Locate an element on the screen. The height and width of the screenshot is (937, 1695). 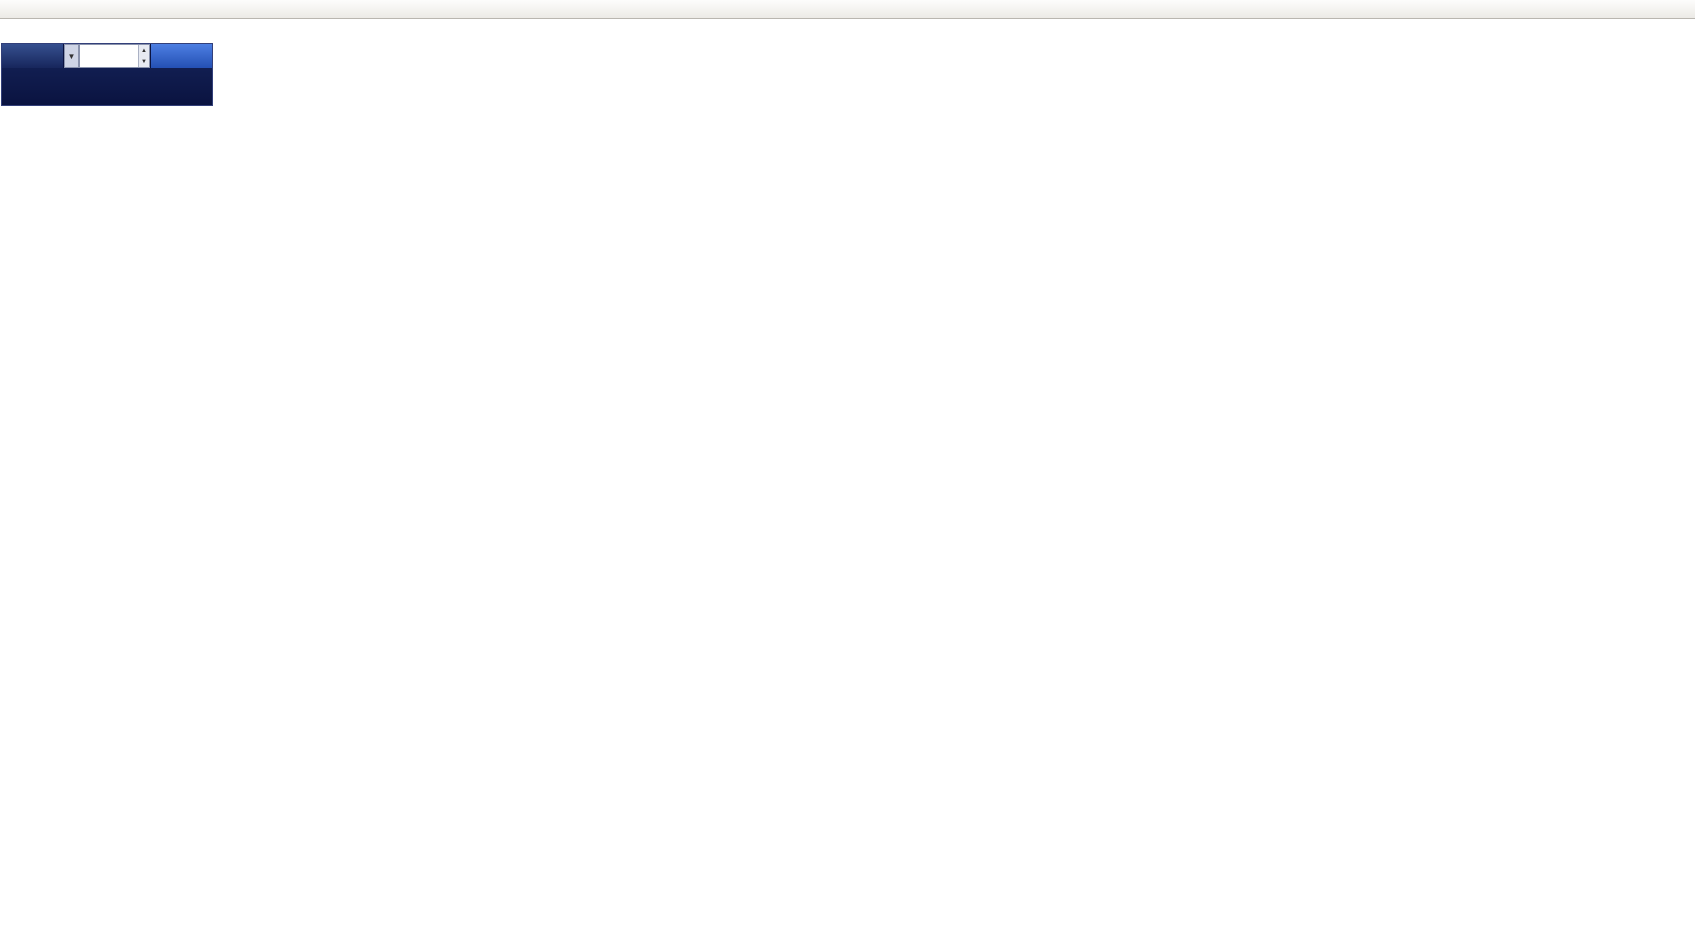
volume-up-button: ▲ is located at coordinates (143, 50).